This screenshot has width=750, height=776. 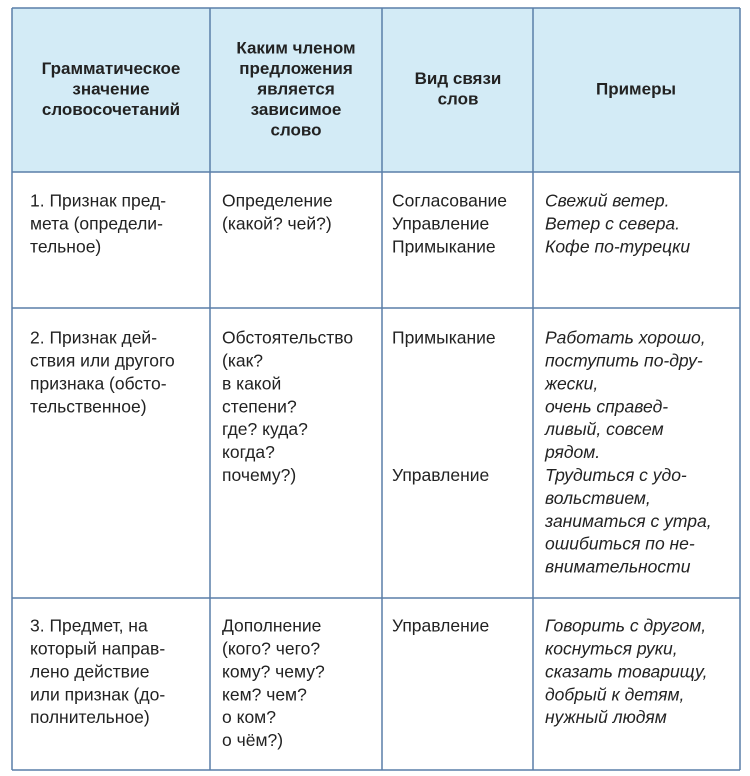 I want to click on header-cell: зависимое, so click(x=296, y=109).